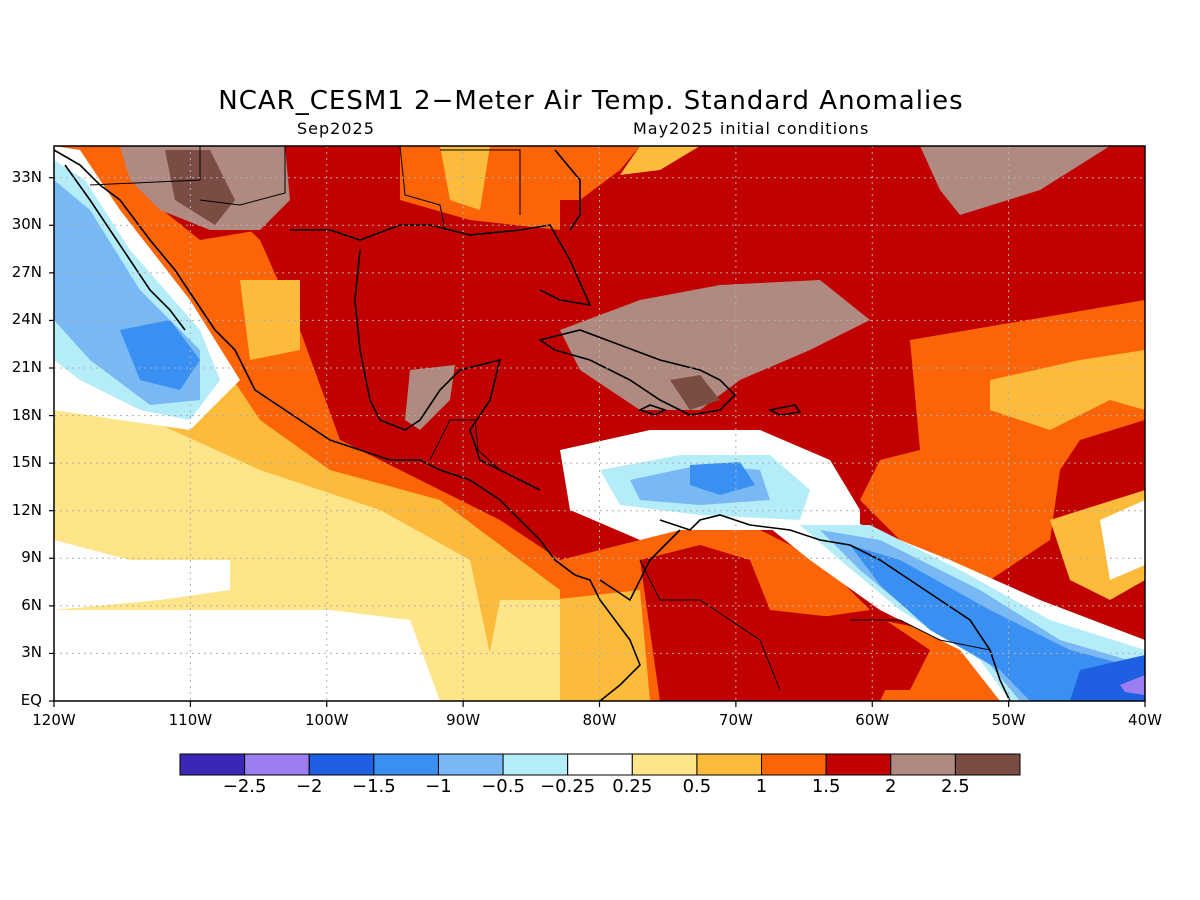 The image size is (1200, 900). What do you see at coordinates (31, 557) in the screenshot?
I see `lat-label: 9N` at bounding box center [31, 557].